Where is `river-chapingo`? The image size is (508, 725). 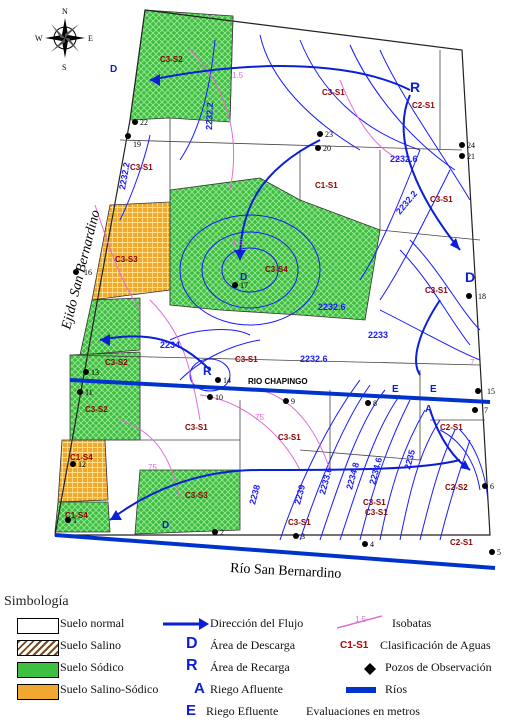
river-chapingo is located at coordinates (280, 391).